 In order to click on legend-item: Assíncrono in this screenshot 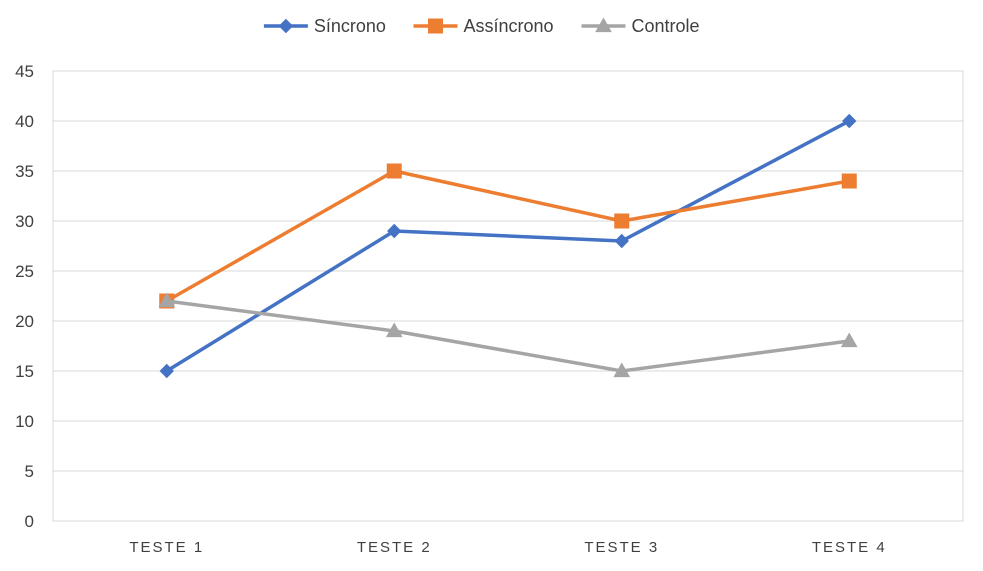, I will do `click(483, 26)`.